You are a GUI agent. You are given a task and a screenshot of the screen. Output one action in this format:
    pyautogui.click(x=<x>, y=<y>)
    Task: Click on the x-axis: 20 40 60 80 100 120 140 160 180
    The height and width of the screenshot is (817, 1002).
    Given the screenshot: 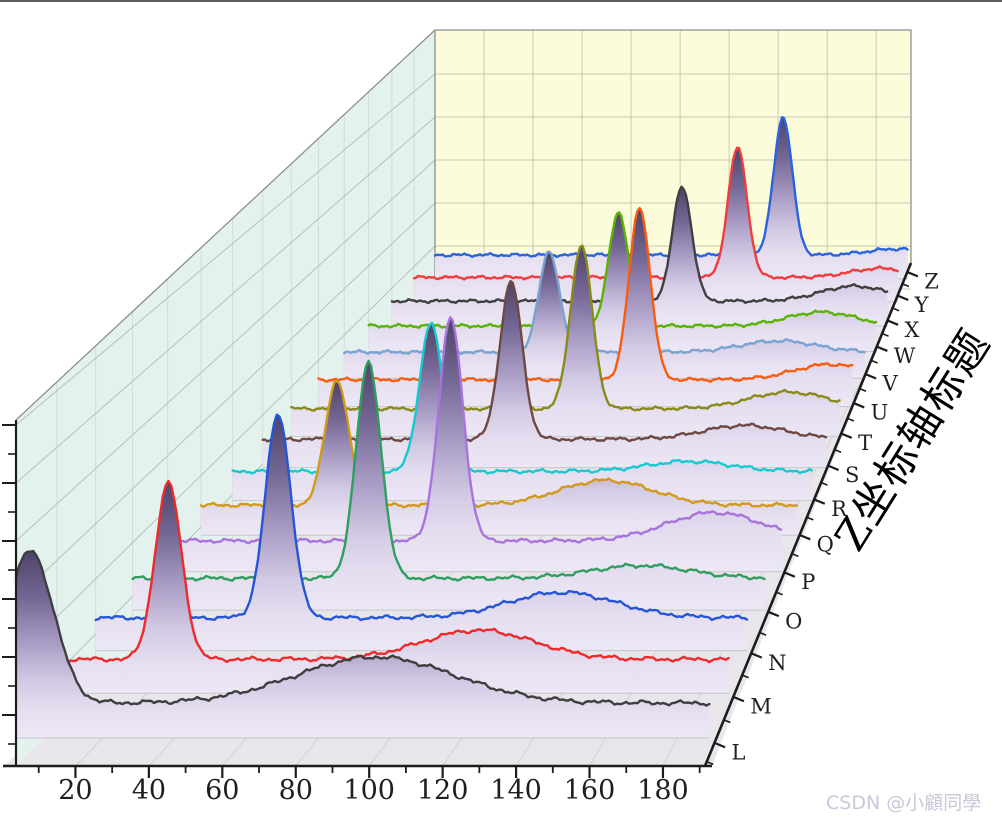 What is the action you would take?
    pyautogui.click(x=357, y=785)
    